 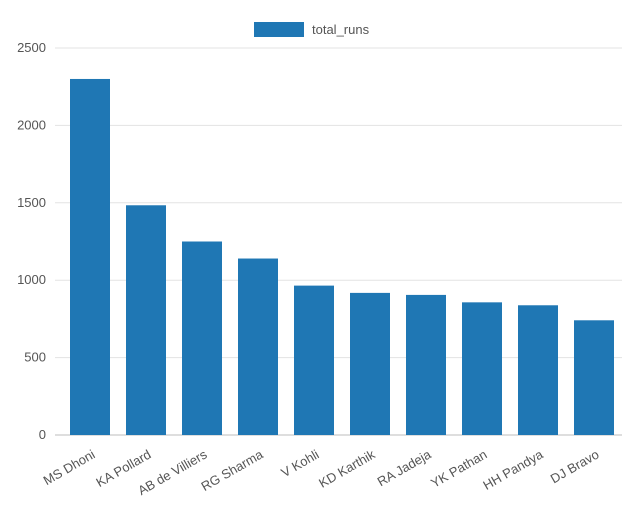 What do you see at coordinates (299, 464) in the screenshot?
I see `x-tick-label: V Kohli` at bounding box center [299, 464].